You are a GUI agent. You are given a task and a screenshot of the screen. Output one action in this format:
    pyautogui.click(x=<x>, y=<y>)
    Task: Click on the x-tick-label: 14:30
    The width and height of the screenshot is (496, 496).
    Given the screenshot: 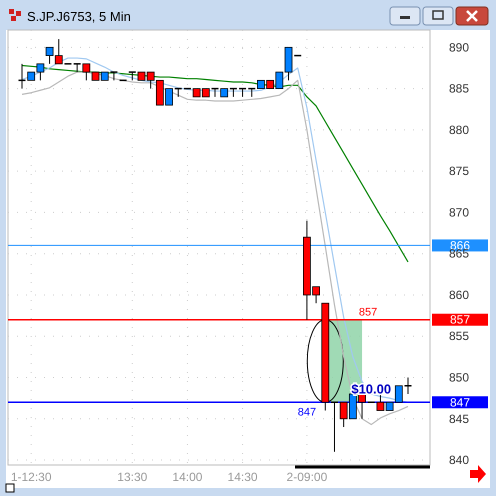 What is the action you would take?
    pyautogui.click(x=243, y=477)
    